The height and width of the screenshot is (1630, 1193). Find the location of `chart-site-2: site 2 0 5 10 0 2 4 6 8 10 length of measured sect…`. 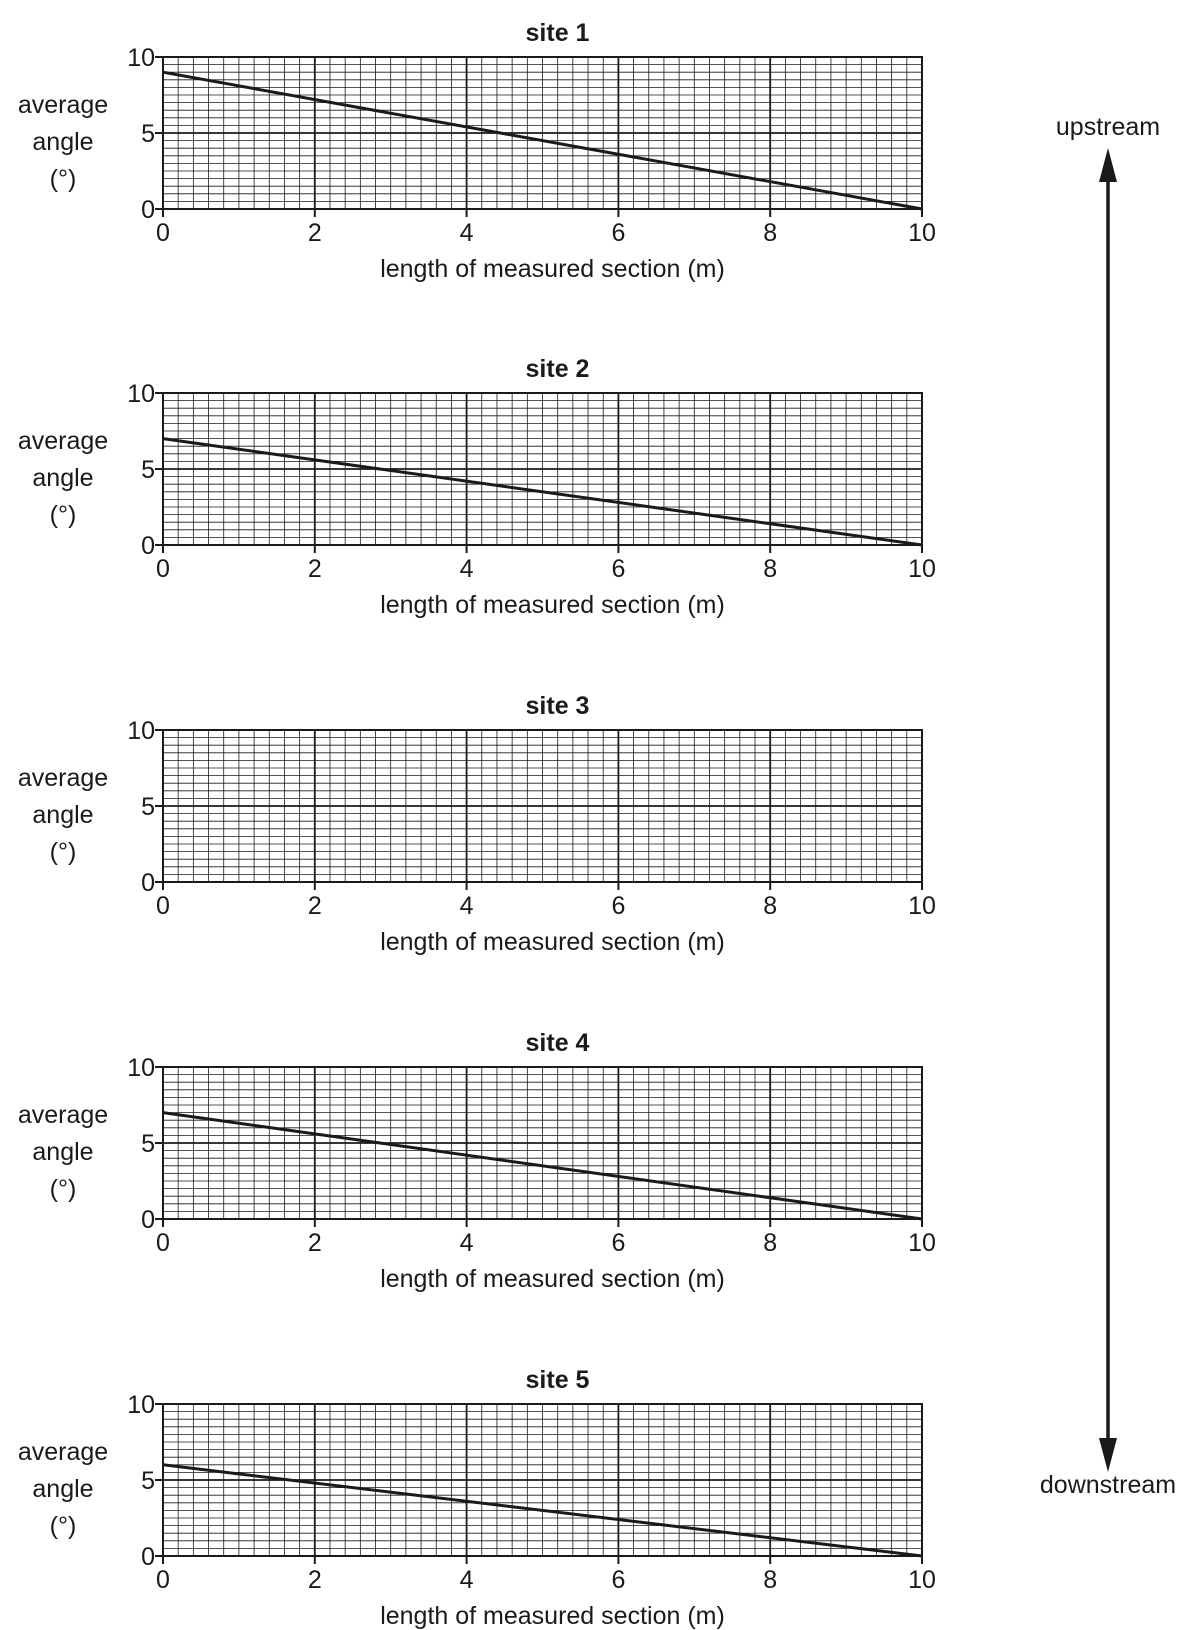

chart-site-2: site 2 0 5 10 0 2 4 6 8 10 length of measured sect… is located at coordinates (477, 487).